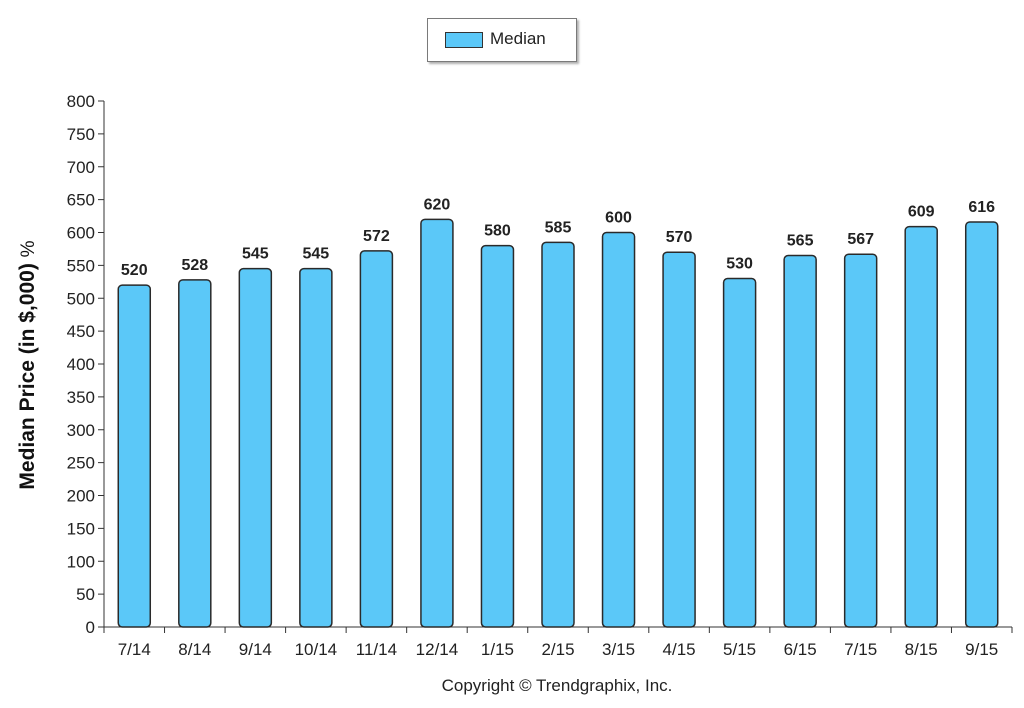  I want to click on y-axis-title-unit: %, so click(28, 249).